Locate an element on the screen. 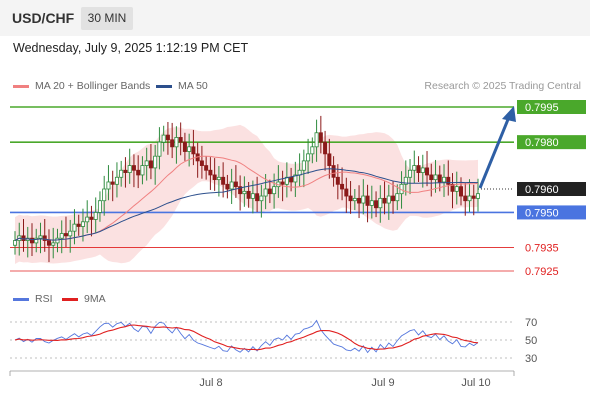  legend-ma20: MA 20 + Bollinger Bands is located at coordinates (81, 86).